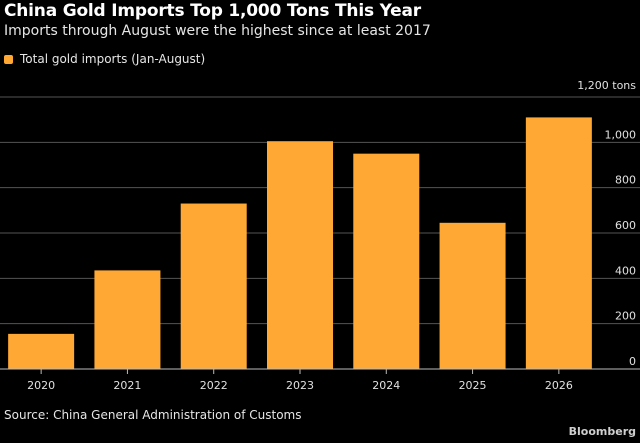 The height and width of the screenshot is (443, 640). Describe the element at coordinates (625, 316) in the screenshot. I see `y-tick-label: 200` at that location.